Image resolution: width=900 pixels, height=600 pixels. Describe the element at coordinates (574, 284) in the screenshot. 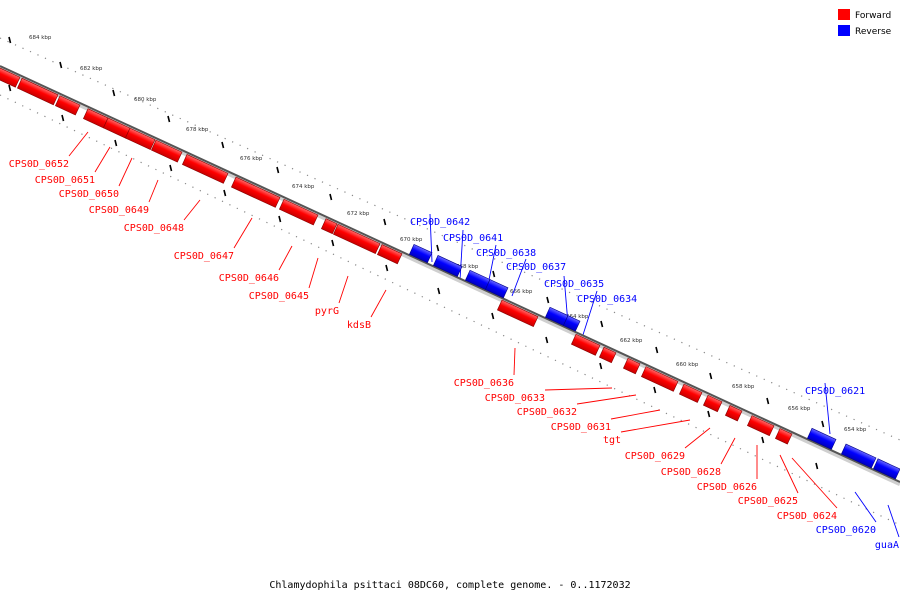

I see `gene-label-CPS0D_0635: CPS0D_0635` at that location.